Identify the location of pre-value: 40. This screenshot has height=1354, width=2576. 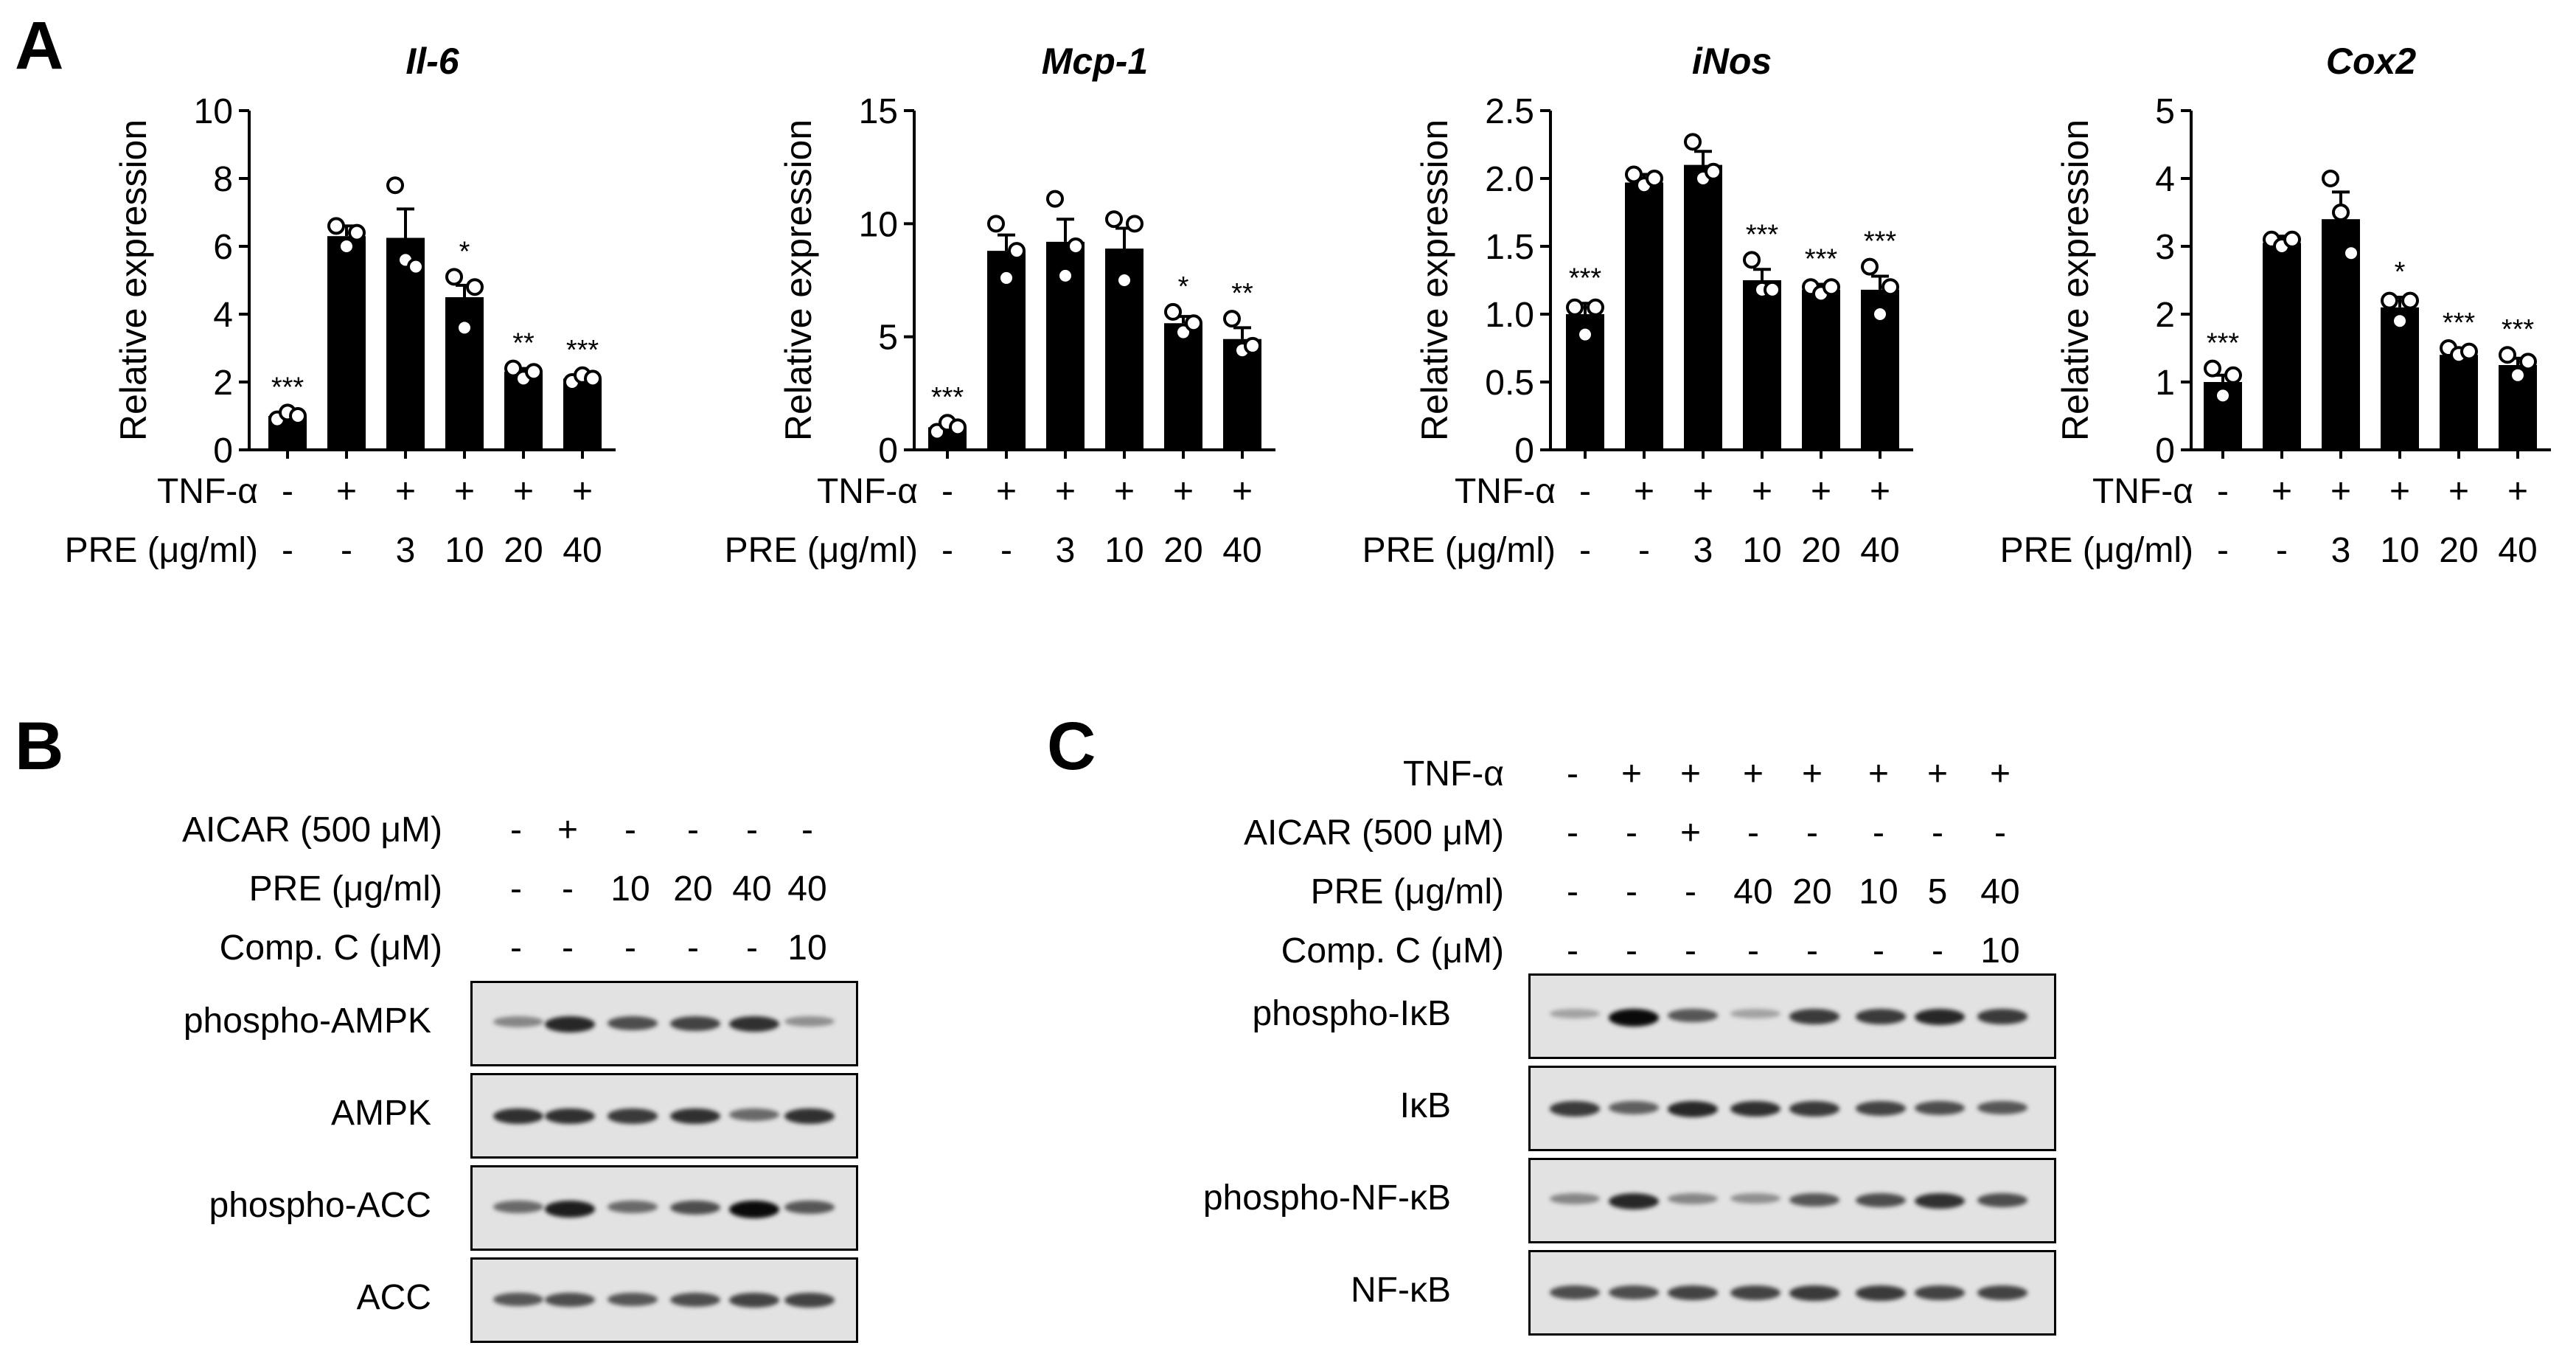
(2517, 550).